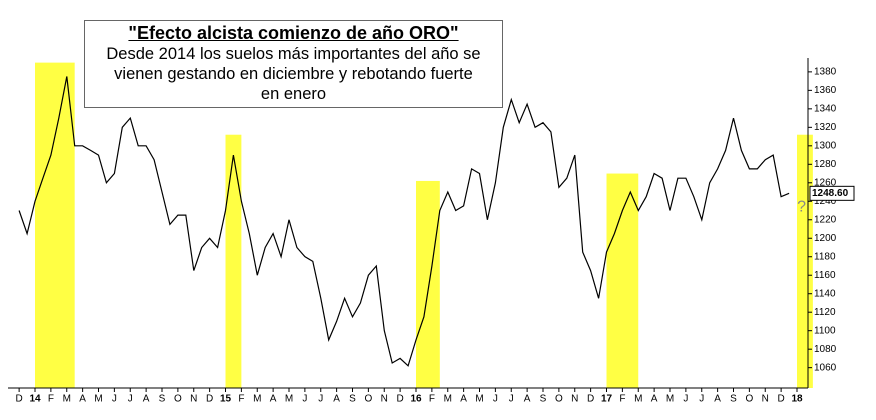 This screenshot has height=420, width=876. Describe the element at coordinates (825, 367) in the screenshot. I see `y-tick-label: 1060` at that location.